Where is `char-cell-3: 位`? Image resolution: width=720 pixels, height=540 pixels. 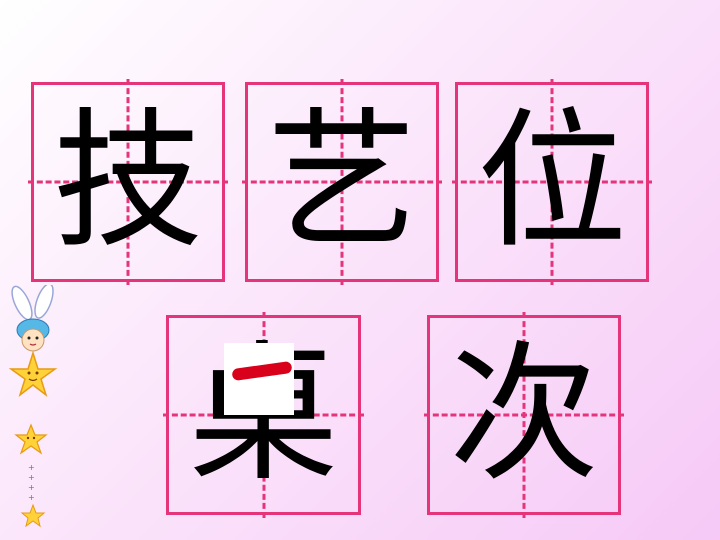
char-cell-3: 位 is located at coordinates (552, 182).